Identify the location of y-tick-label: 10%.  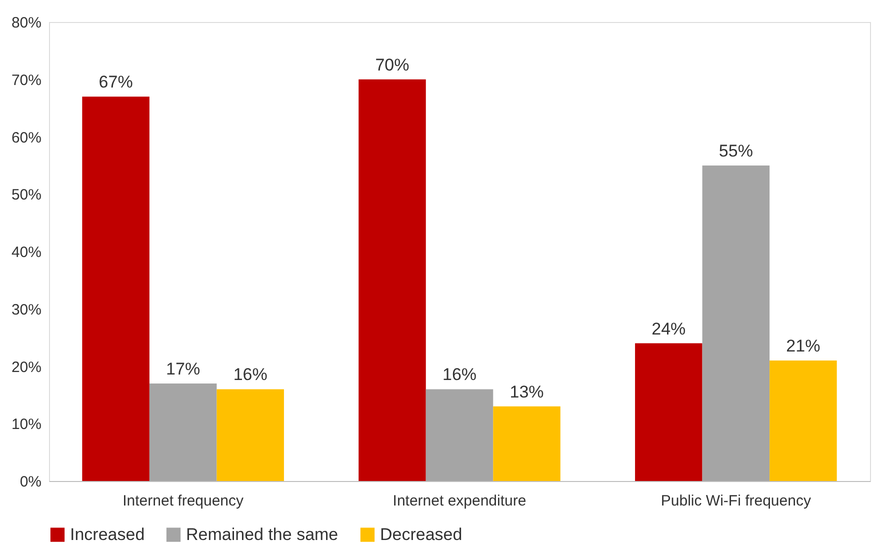
(26, 425).